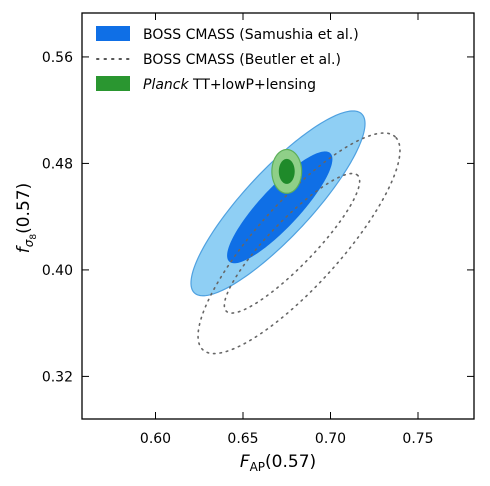  What do you see at coordinates (57, 58) in the screenshot?
I see `y-tick-label: 0.56` at bounding box center [57, 58].